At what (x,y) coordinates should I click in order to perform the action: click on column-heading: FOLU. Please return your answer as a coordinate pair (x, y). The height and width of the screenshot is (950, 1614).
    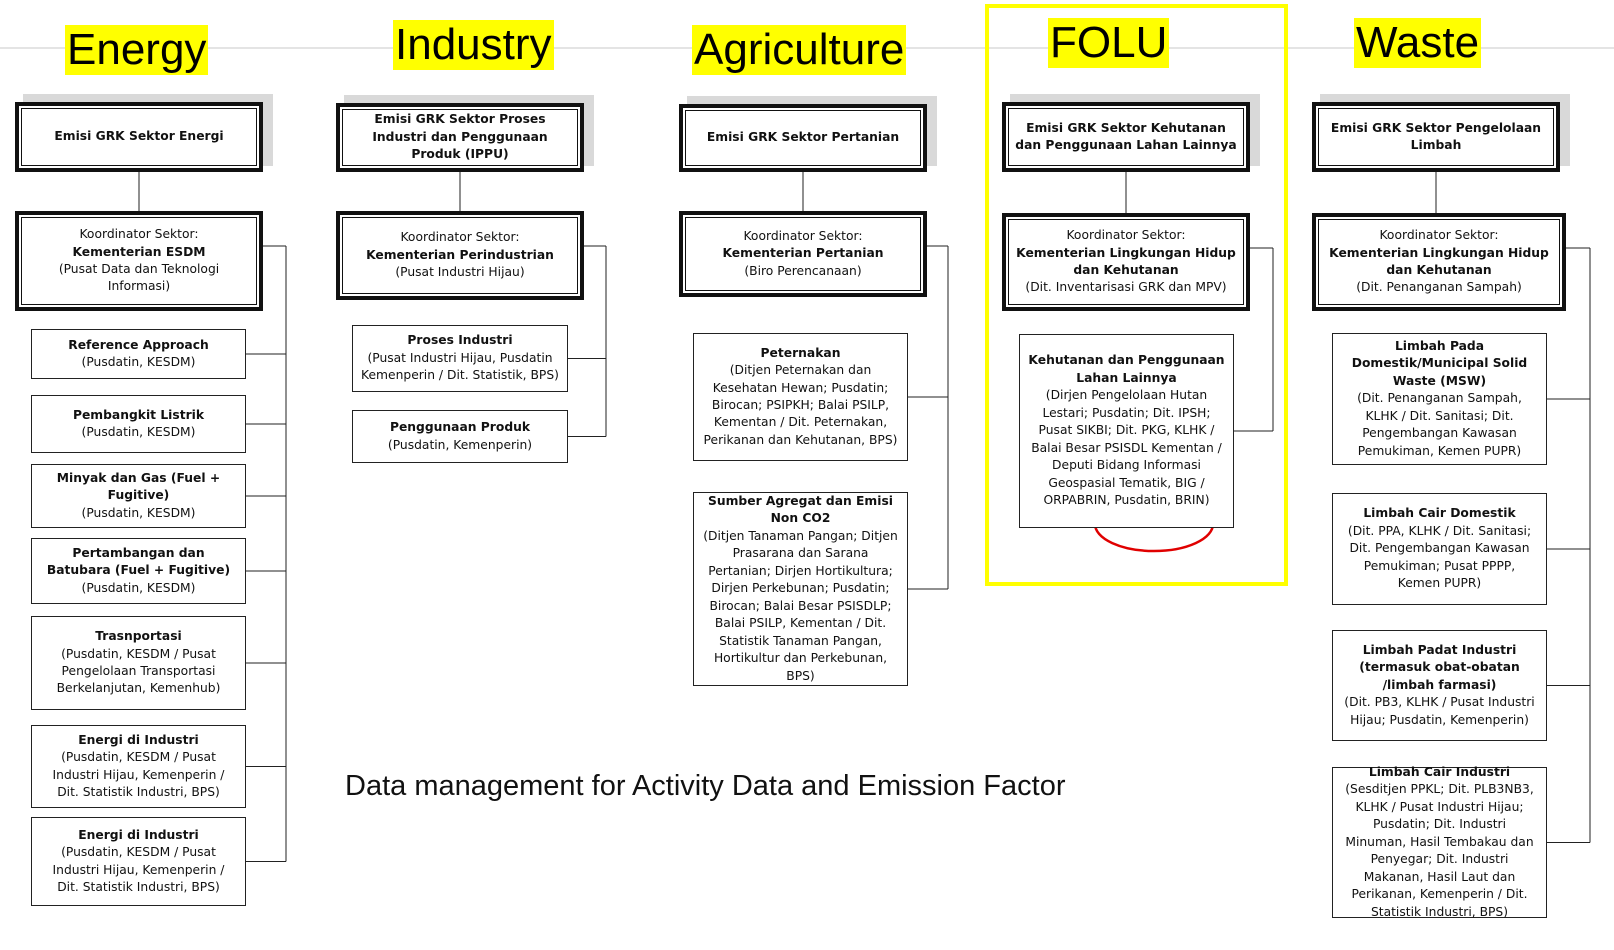
    Looking at the image, I should click on (1109, 43).